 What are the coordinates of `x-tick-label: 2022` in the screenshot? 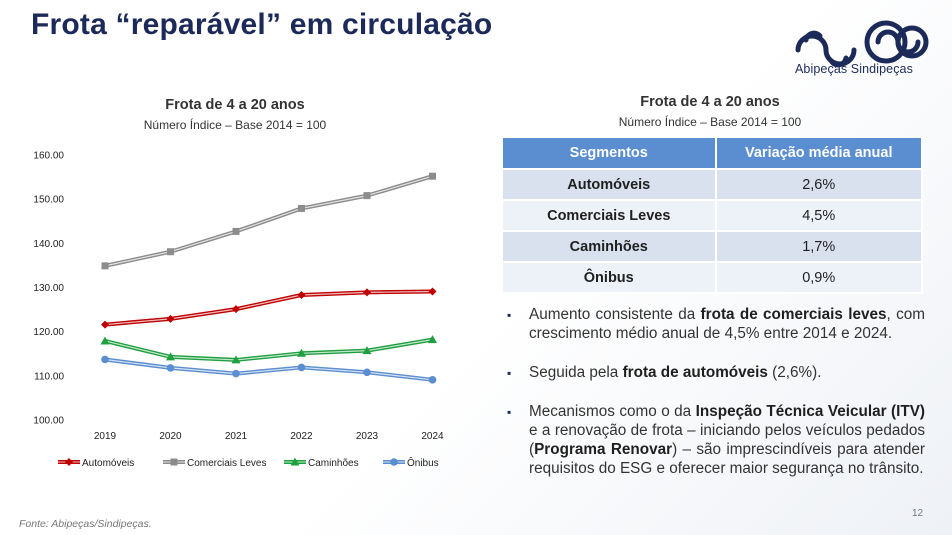 It's located at (301, 436).